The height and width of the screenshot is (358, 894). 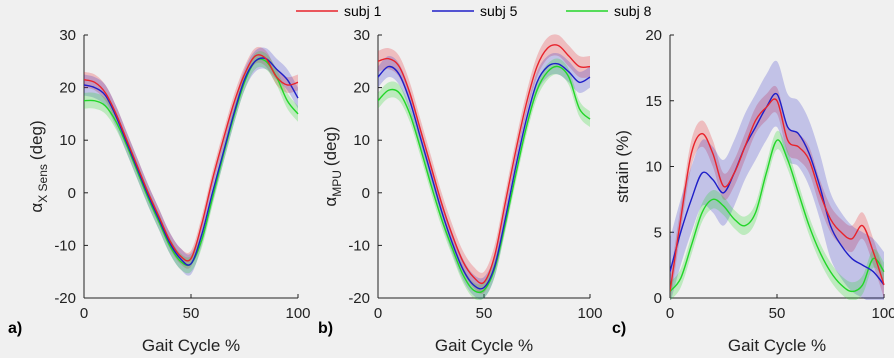 What do you see at coordinates (43, 183) in the screenshot?
I see `y-axis-label-subscript: X Sens` at bounding box center [43, 183].